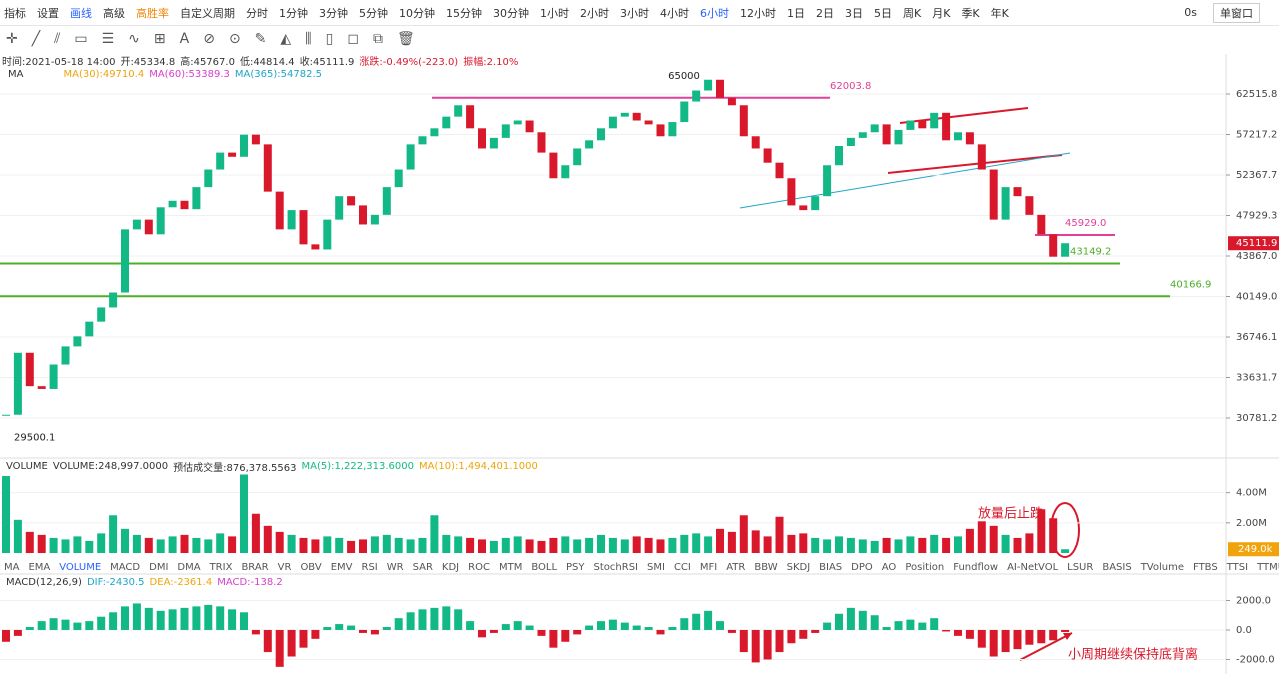 The height and width of the screenshot is (674, 1279). I want to click on indicator-tab: VOLUME, so click(80, 567).